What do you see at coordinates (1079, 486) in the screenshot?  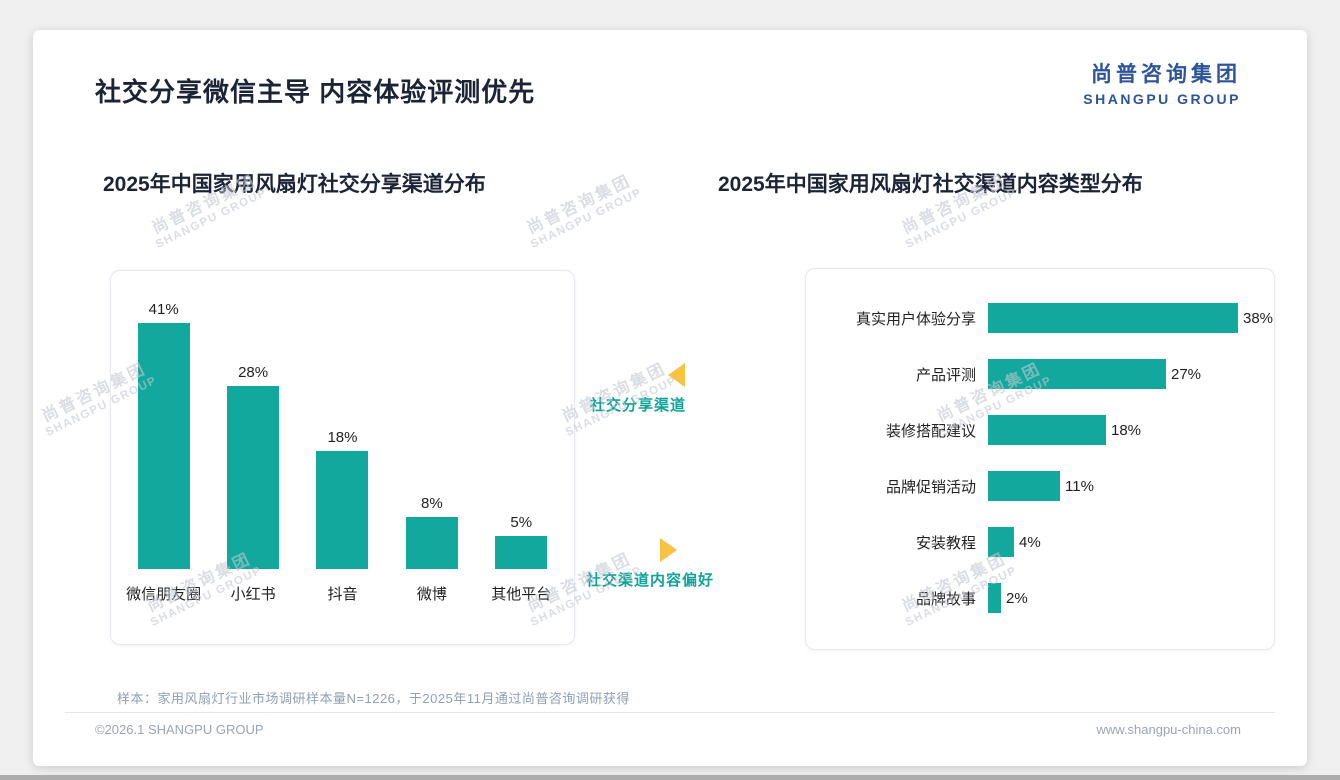 I see `bar-value-label: 11%` at bounding box center [1079, 486].